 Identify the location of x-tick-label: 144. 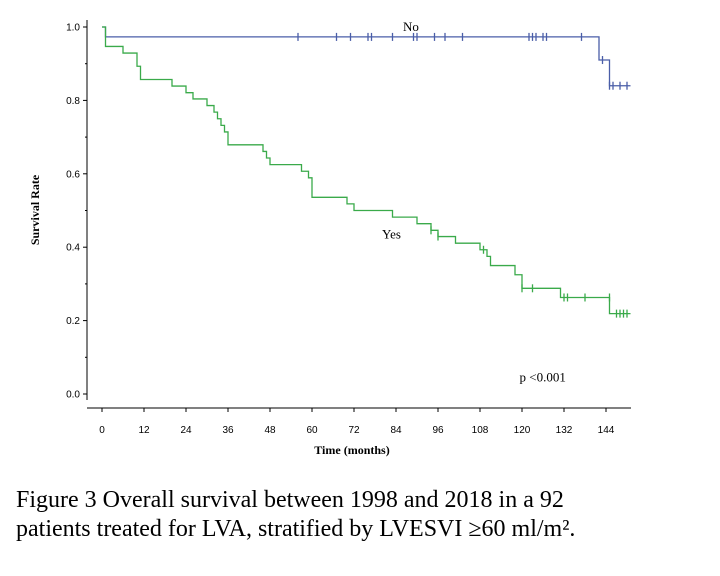
(606, 430).